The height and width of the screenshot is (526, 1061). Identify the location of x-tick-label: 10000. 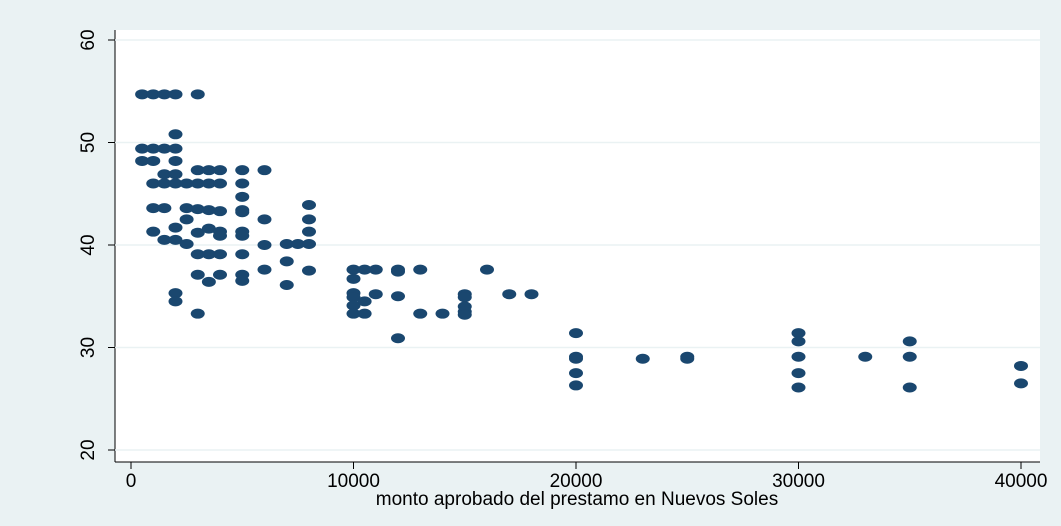
(353, 481).